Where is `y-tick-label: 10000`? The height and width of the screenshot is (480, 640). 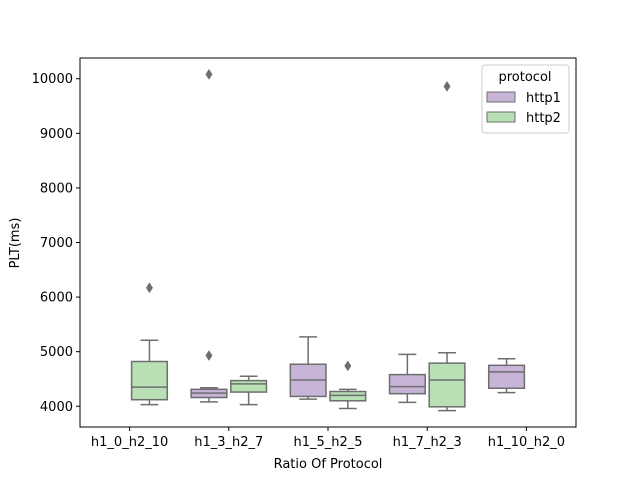
y-tick-label: 10000 is located at coordinates (52, 79).